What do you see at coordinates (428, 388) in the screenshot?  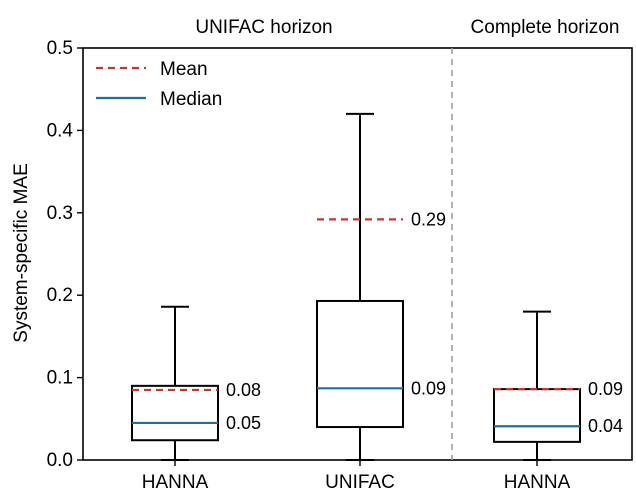 I see `median-label-unifac-2: 0.09` at bounding box center [428, 388].